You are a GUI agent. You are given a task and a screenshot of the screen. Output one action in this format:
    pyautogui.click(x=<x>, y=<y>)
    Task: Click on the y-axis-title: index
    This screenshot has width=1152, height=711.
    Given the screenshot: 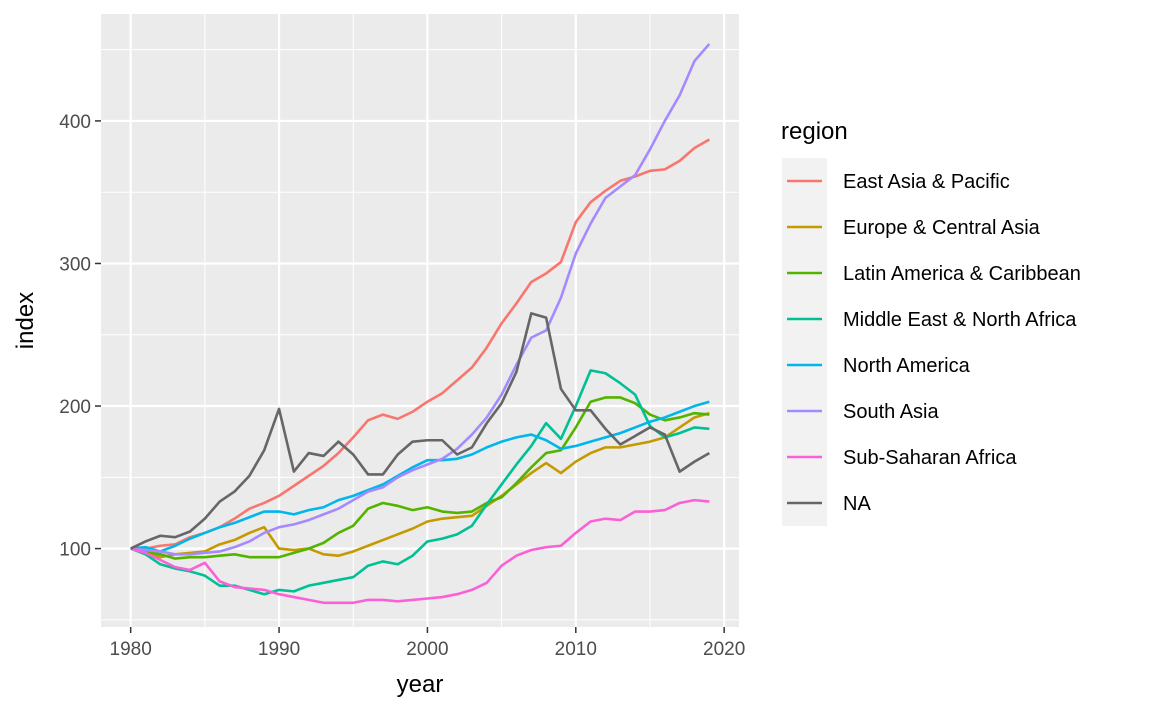 What is the action you would take?
    pyautogui.click(x=25, y=320)
    